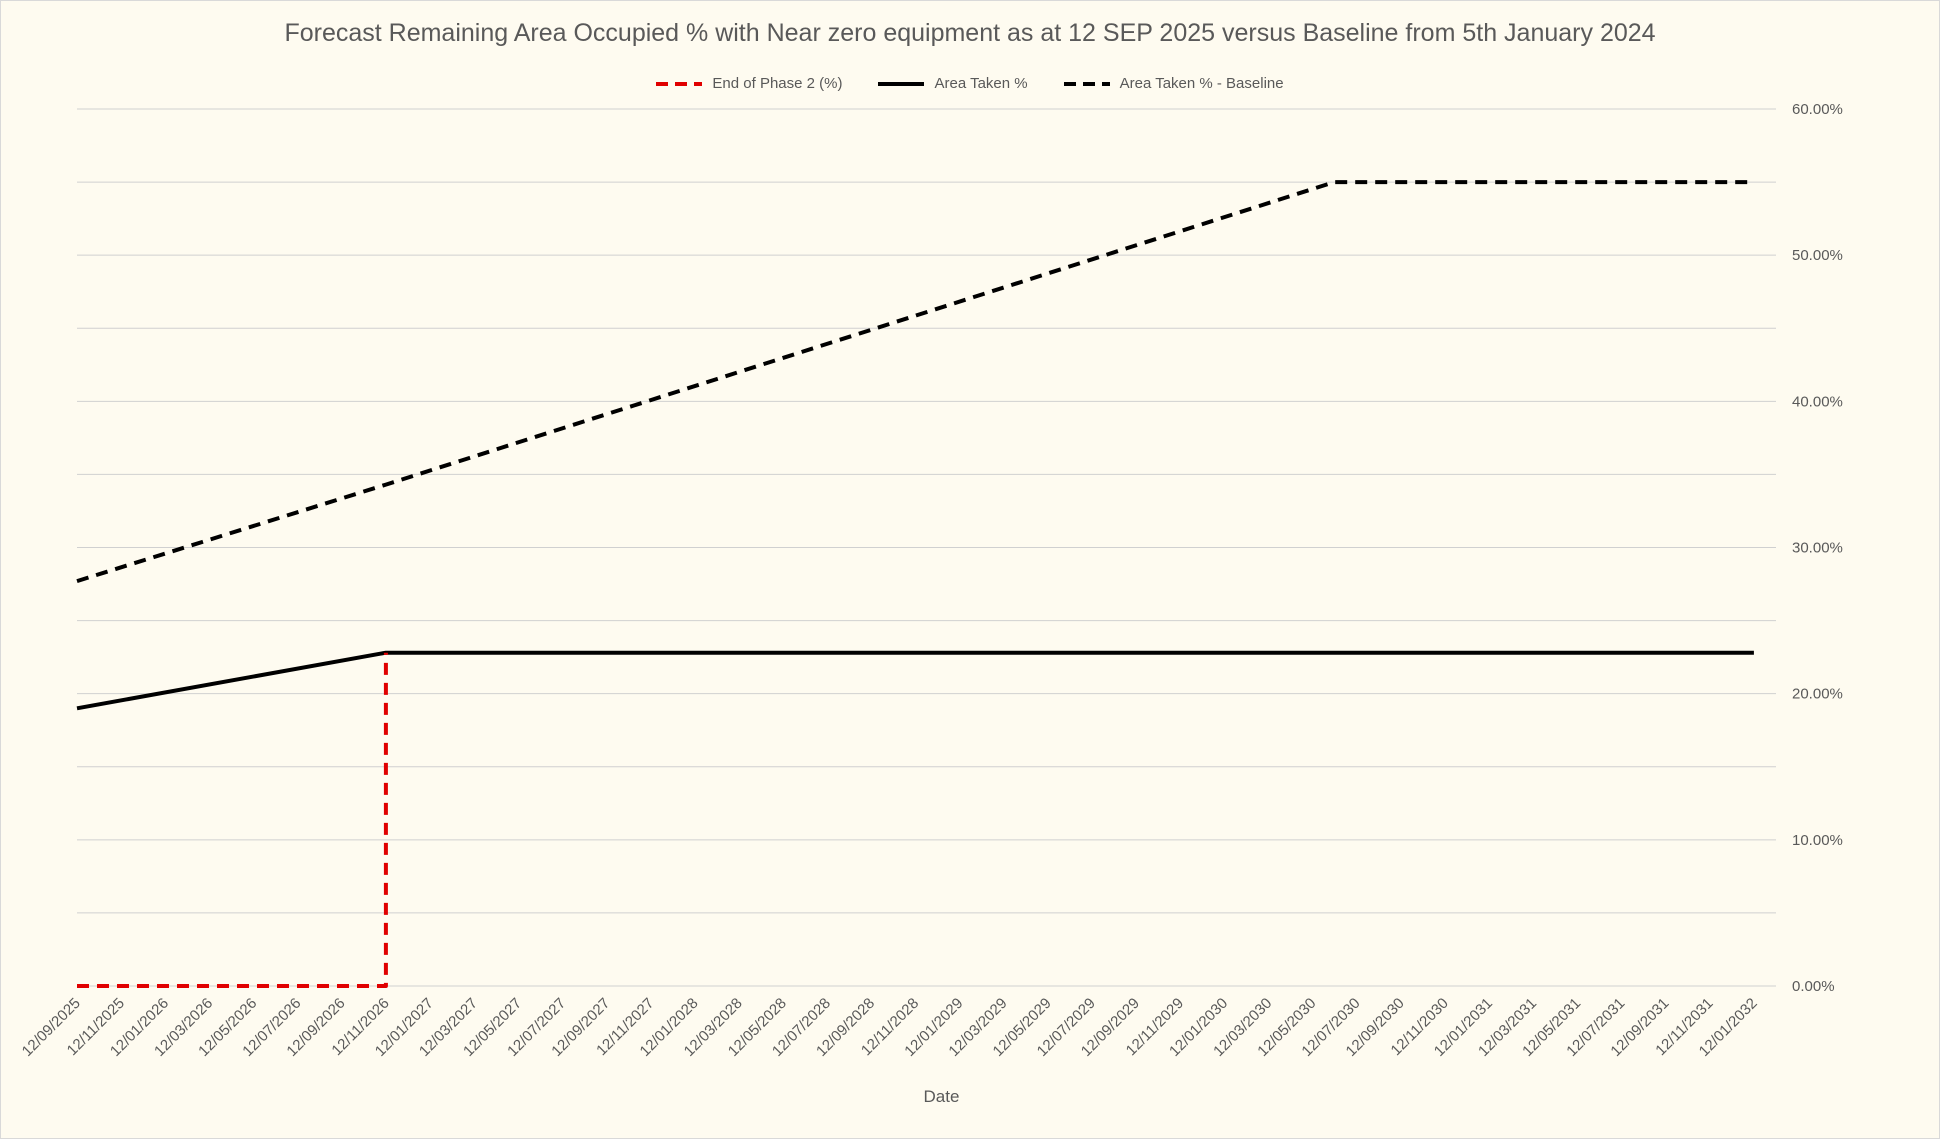 The height and width of the screenshot is (1139, 1940). Describe the element at coordinates (1817, 109) in the screenshot. I see `y-tick-label: 60.00%` at that location.